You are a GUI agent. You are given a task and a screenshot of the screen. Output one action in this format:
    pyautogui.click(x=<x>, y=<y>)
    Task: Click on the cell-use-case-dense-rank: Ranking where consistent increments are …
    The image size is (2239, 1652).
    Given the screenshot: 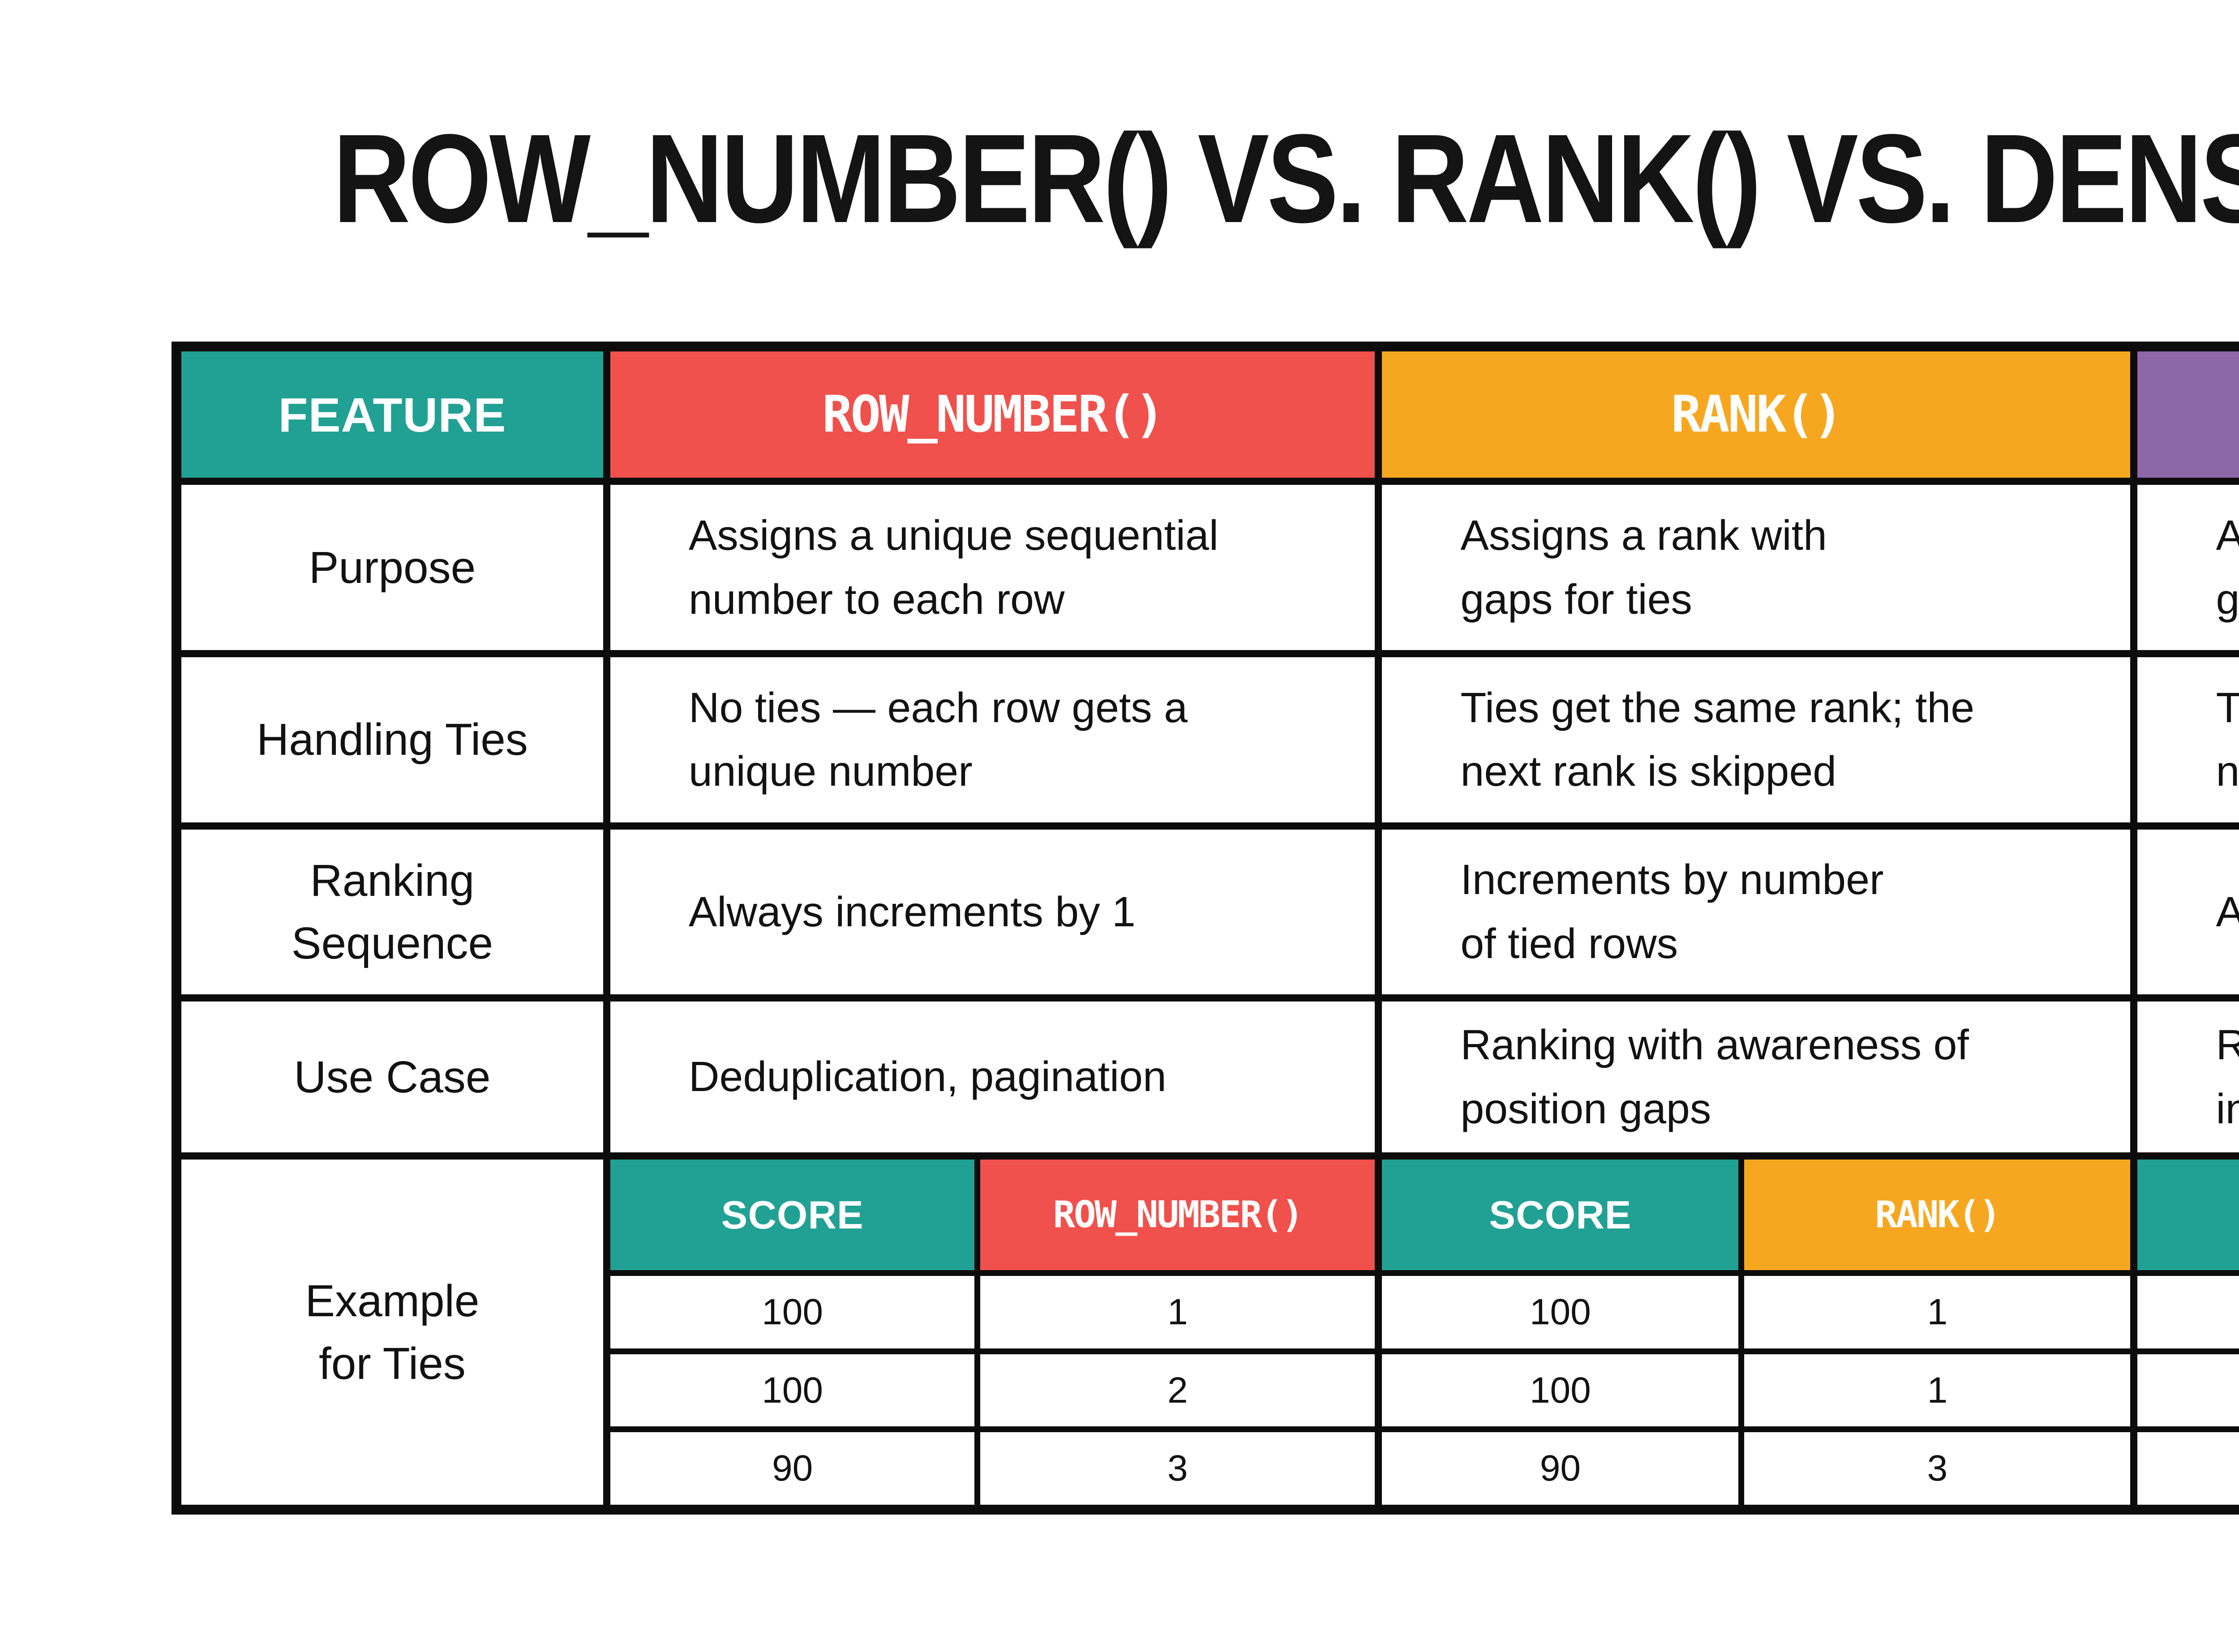 What is the action you would take?
    pyautogui.click(x=2188, y=1077)
    